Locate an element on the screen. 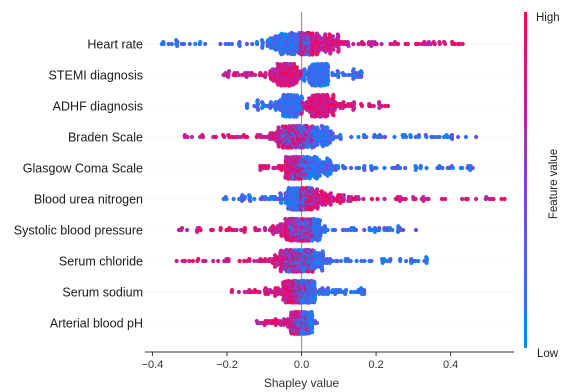 Image resolution: width=562 pixels, height=392 pixels. colorbar-high-label: High is located at coordinates (548, 18).